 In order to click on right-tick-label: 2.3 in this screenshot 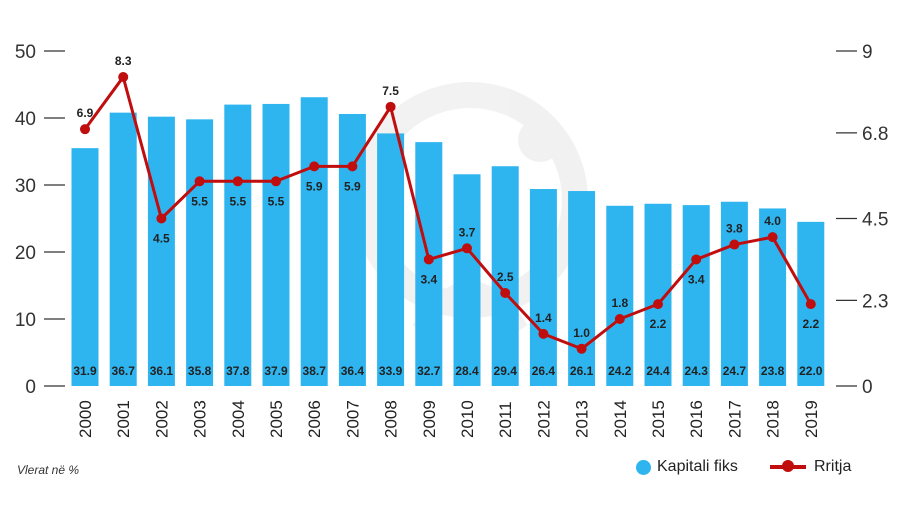, I will do `click(875, 301)`.